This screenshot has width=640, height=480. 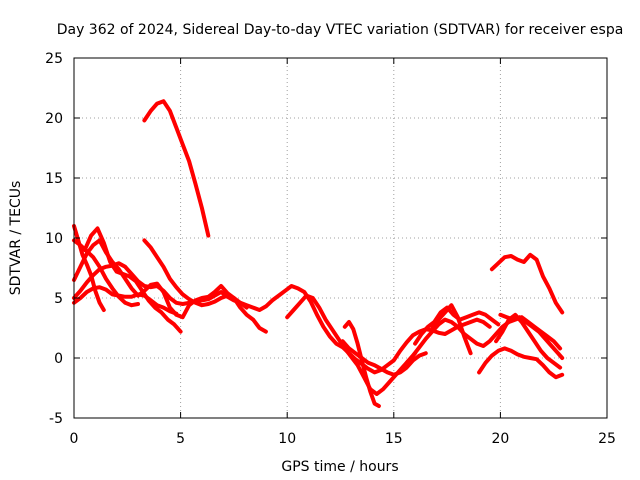 I want to click on x-tick-label: 20, so click(x=500, y=439).